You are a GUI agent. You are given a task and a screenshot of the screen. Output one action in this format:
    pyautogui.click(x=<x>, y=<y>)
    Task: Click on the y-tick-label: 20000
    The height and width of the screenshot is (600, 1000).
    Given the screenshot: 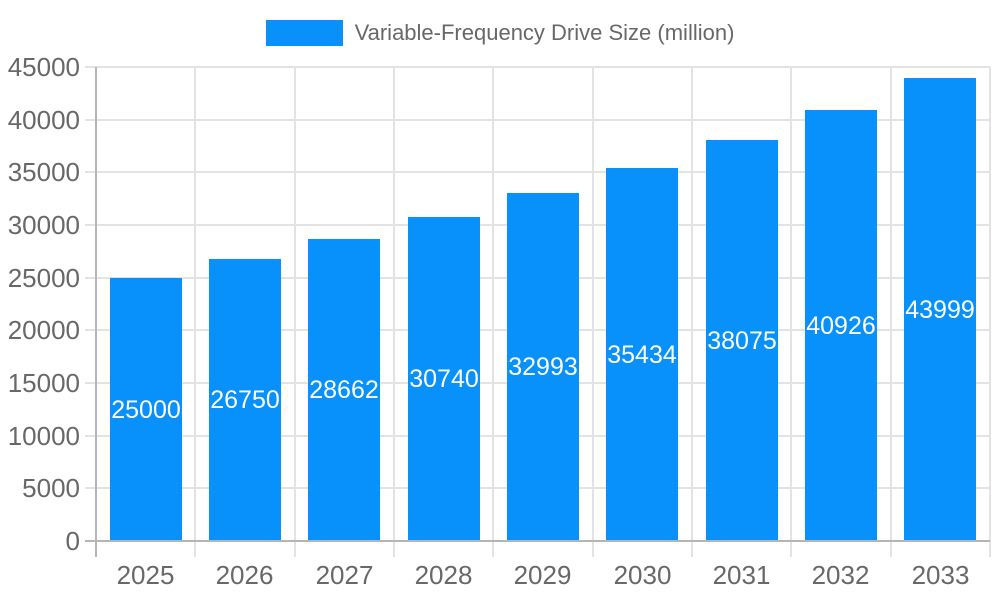 What is the action you would take?
    pyautogui.click(x=43, y=330)
    